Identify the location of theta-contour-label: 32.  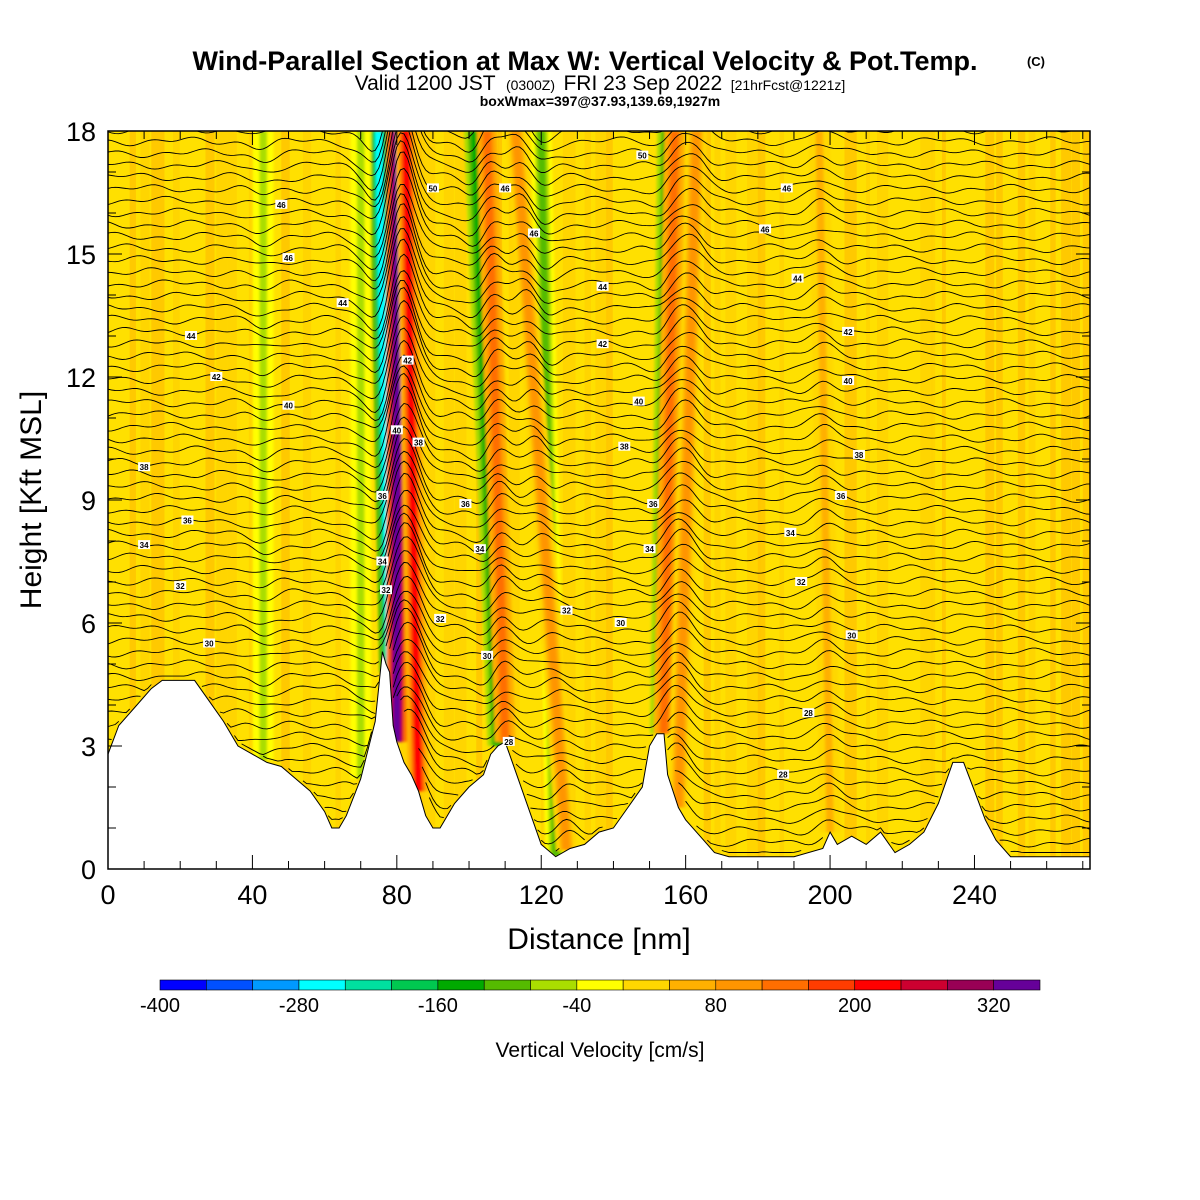
(440, 618).